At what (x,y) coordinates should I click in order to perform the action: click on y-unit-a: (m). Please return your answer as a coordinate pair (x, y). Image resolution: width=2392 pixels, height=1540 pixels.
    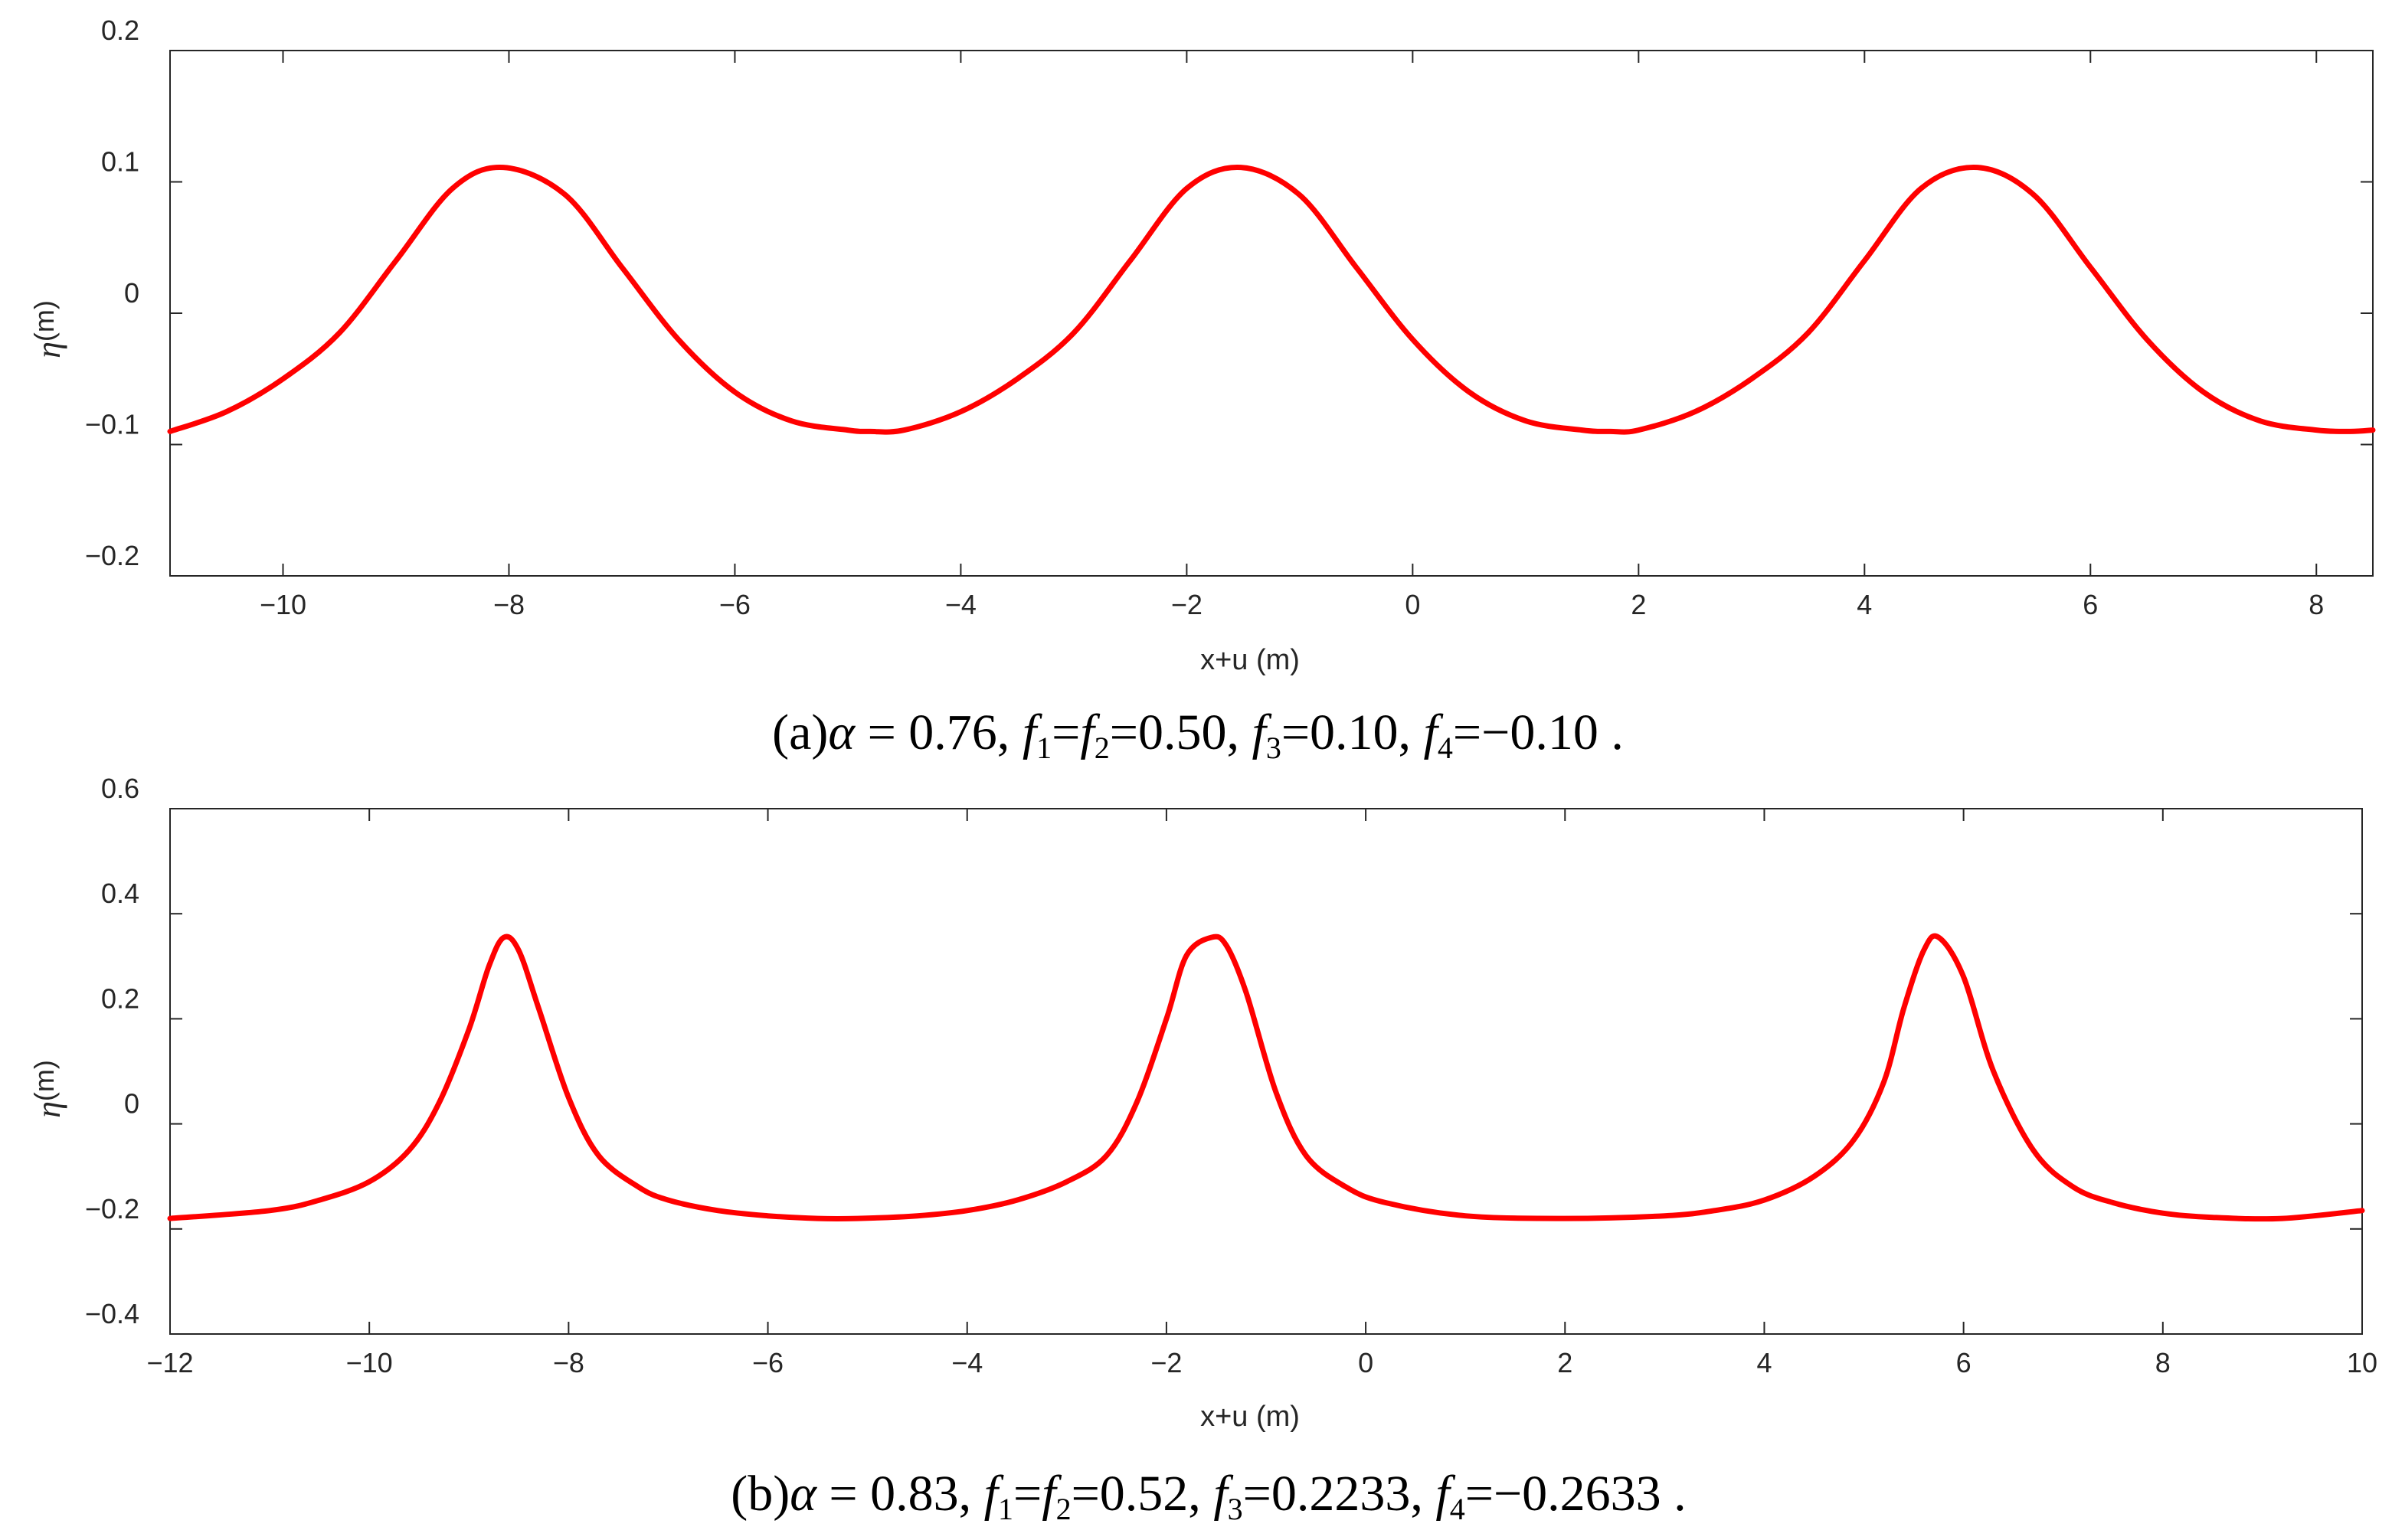
    Looking at the image, I should click on (44, 321).